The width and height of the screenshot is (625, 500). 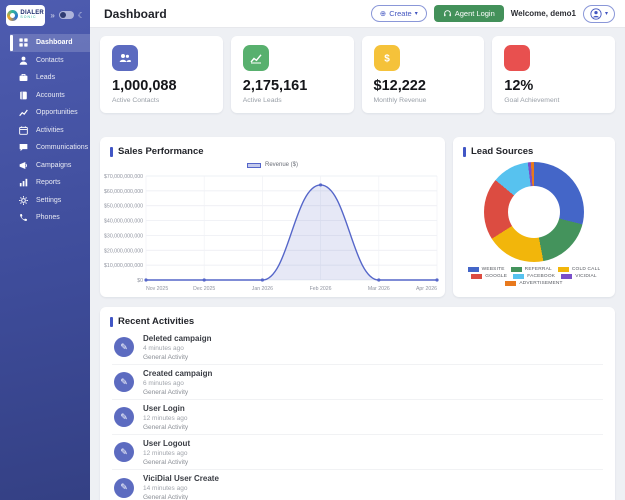 I want to click on donut-legend-item: VICIDIAL, so click(x=579, y=276).